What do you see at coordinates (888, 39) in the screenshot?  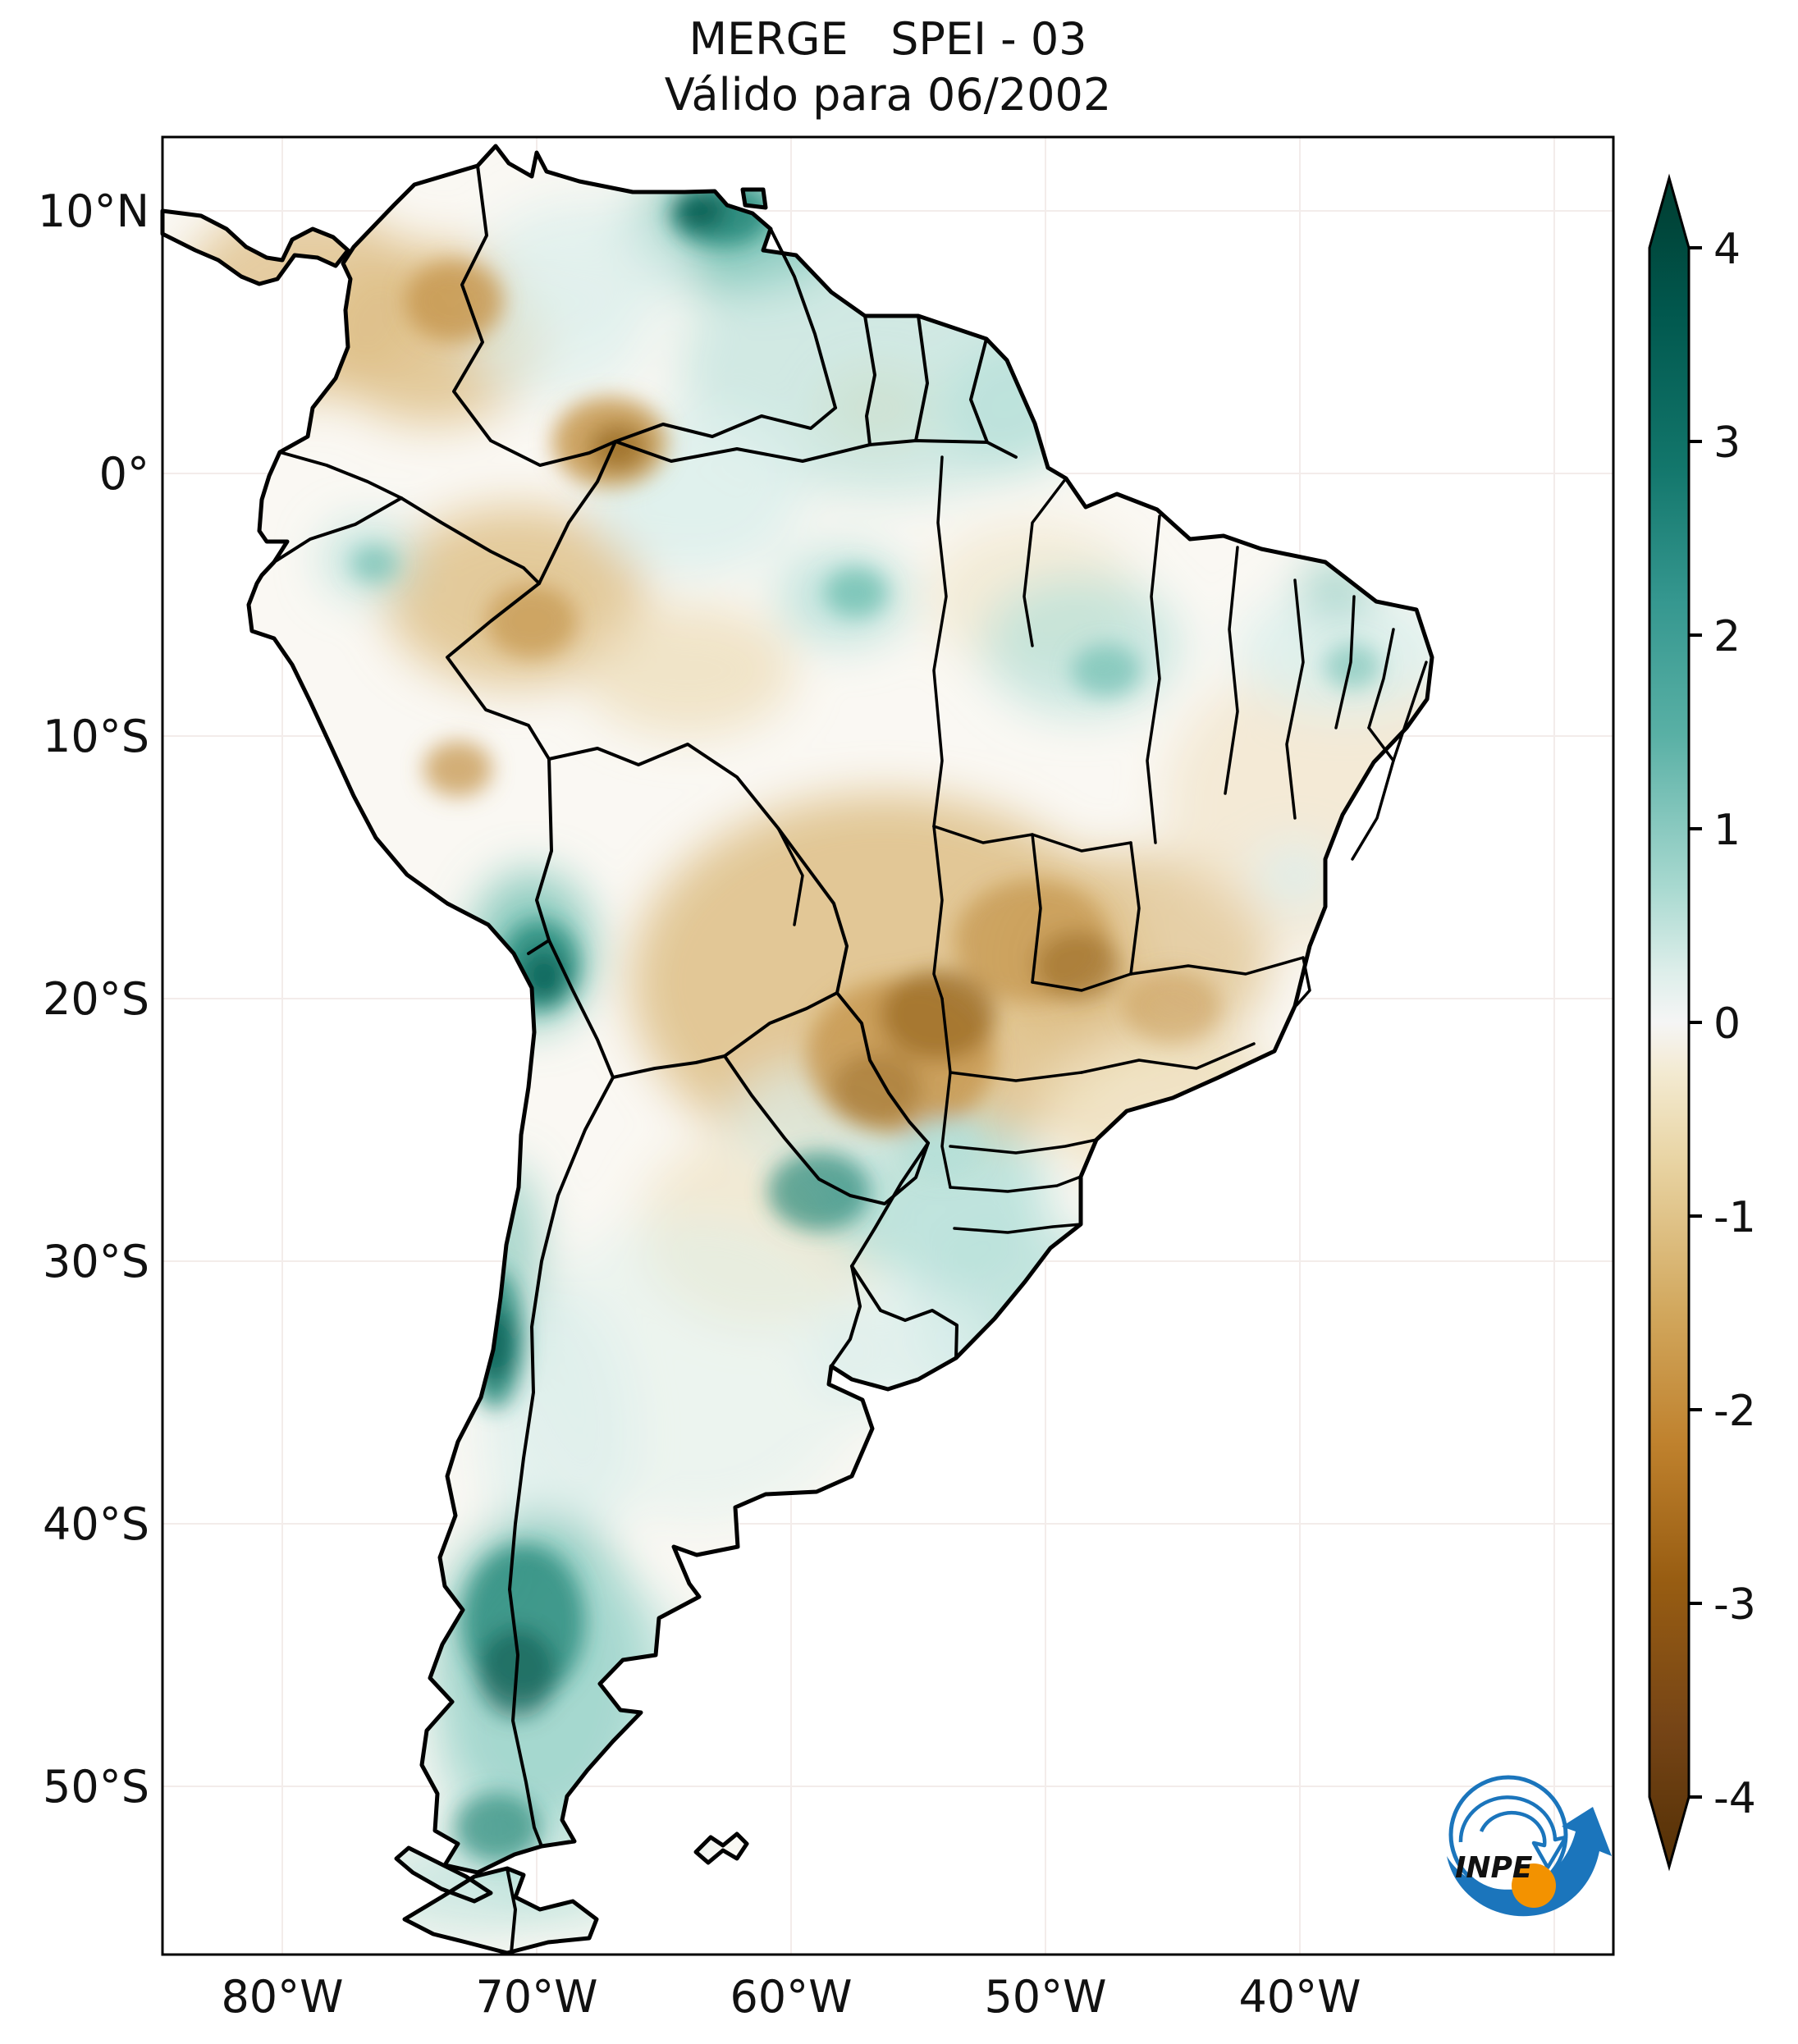 I see `page-title: MERGE SPEI - 03` at bounding box center [888, 39].